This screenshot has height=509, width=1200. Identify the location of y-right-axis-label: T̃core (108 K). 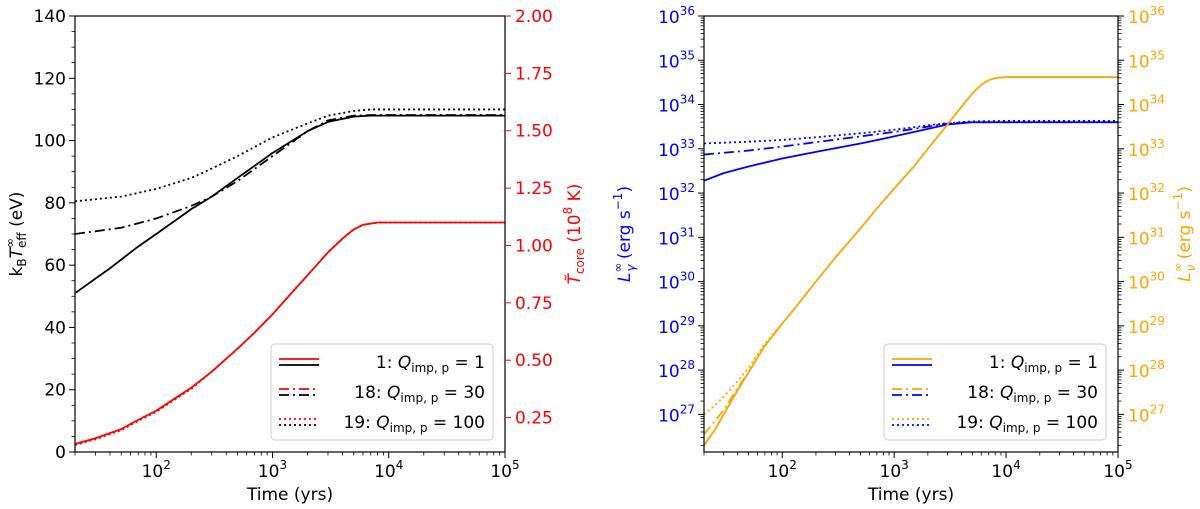
(574, 234).